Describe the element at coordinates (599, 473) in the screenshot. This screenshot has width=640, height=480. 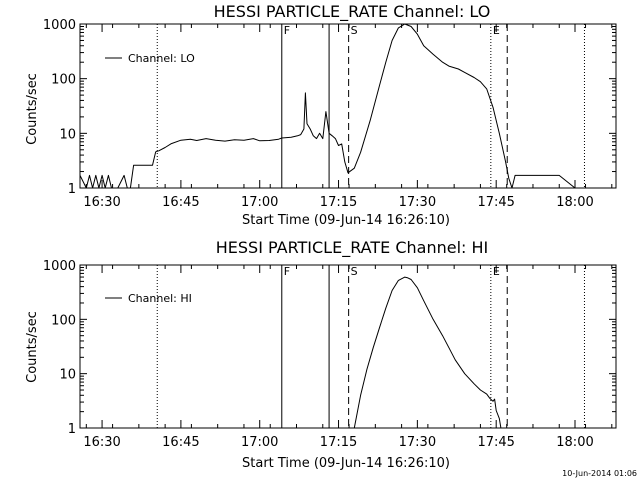
I see `timestamp: 10-Jun-2014 01:06` at that location.